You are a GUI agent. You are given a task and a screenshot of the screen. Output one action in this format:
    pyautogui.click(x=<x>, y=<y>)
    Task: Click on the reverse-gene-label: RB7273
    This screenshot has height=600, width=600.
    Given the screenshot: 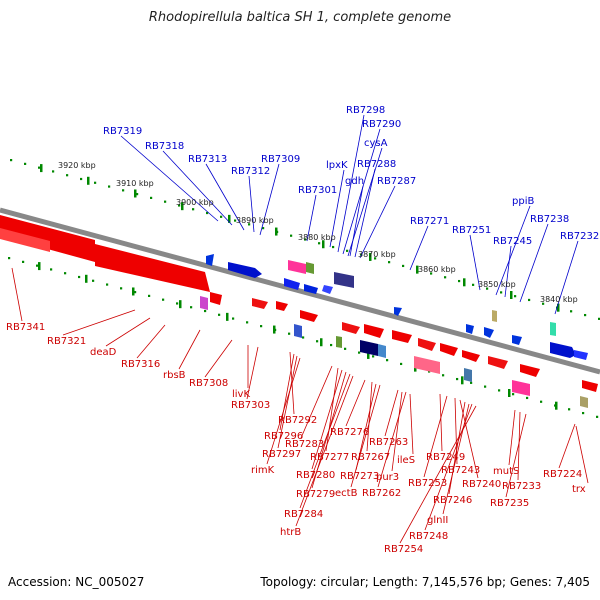 What is the action you would take?
    pyautogui.click(x=359, y=476)
    